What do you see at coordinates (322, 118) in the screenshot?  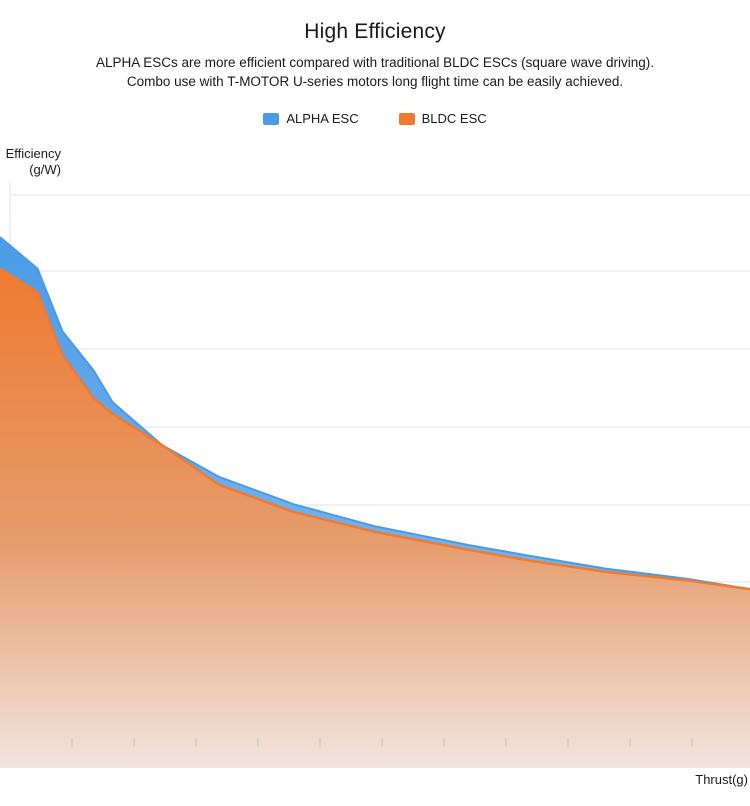 I see `legend-label-alpha: ALPHA ESC` at bounding box center [322, 118].